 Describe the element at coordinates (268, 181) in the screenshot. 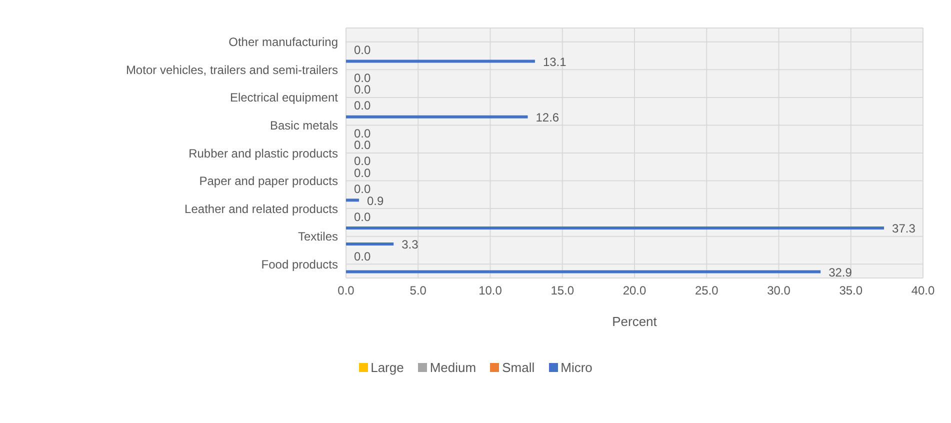

I see `y-tick-label: Paper and paper products` at that location.